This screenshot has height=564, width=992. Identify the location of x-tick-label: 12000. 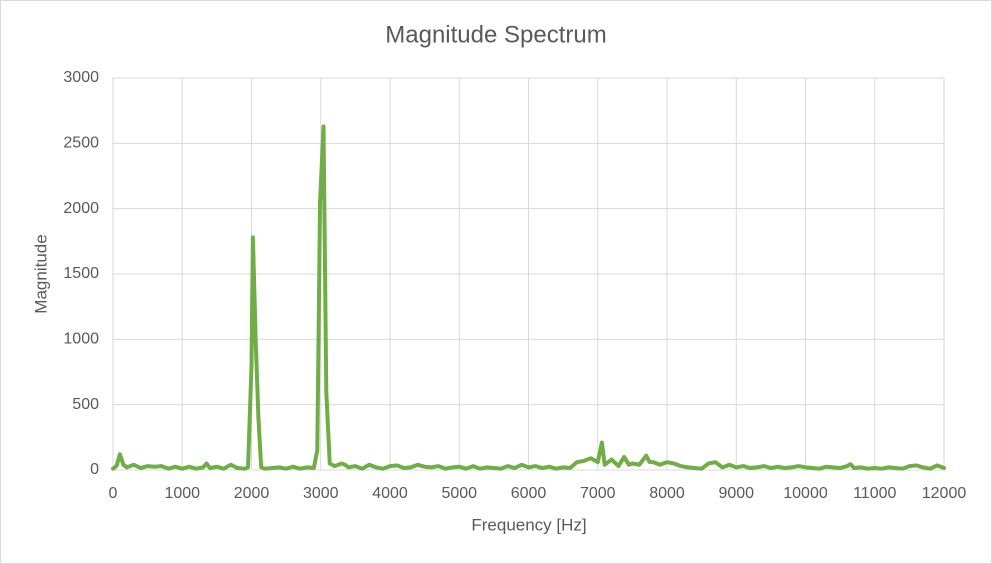
(944, 493).